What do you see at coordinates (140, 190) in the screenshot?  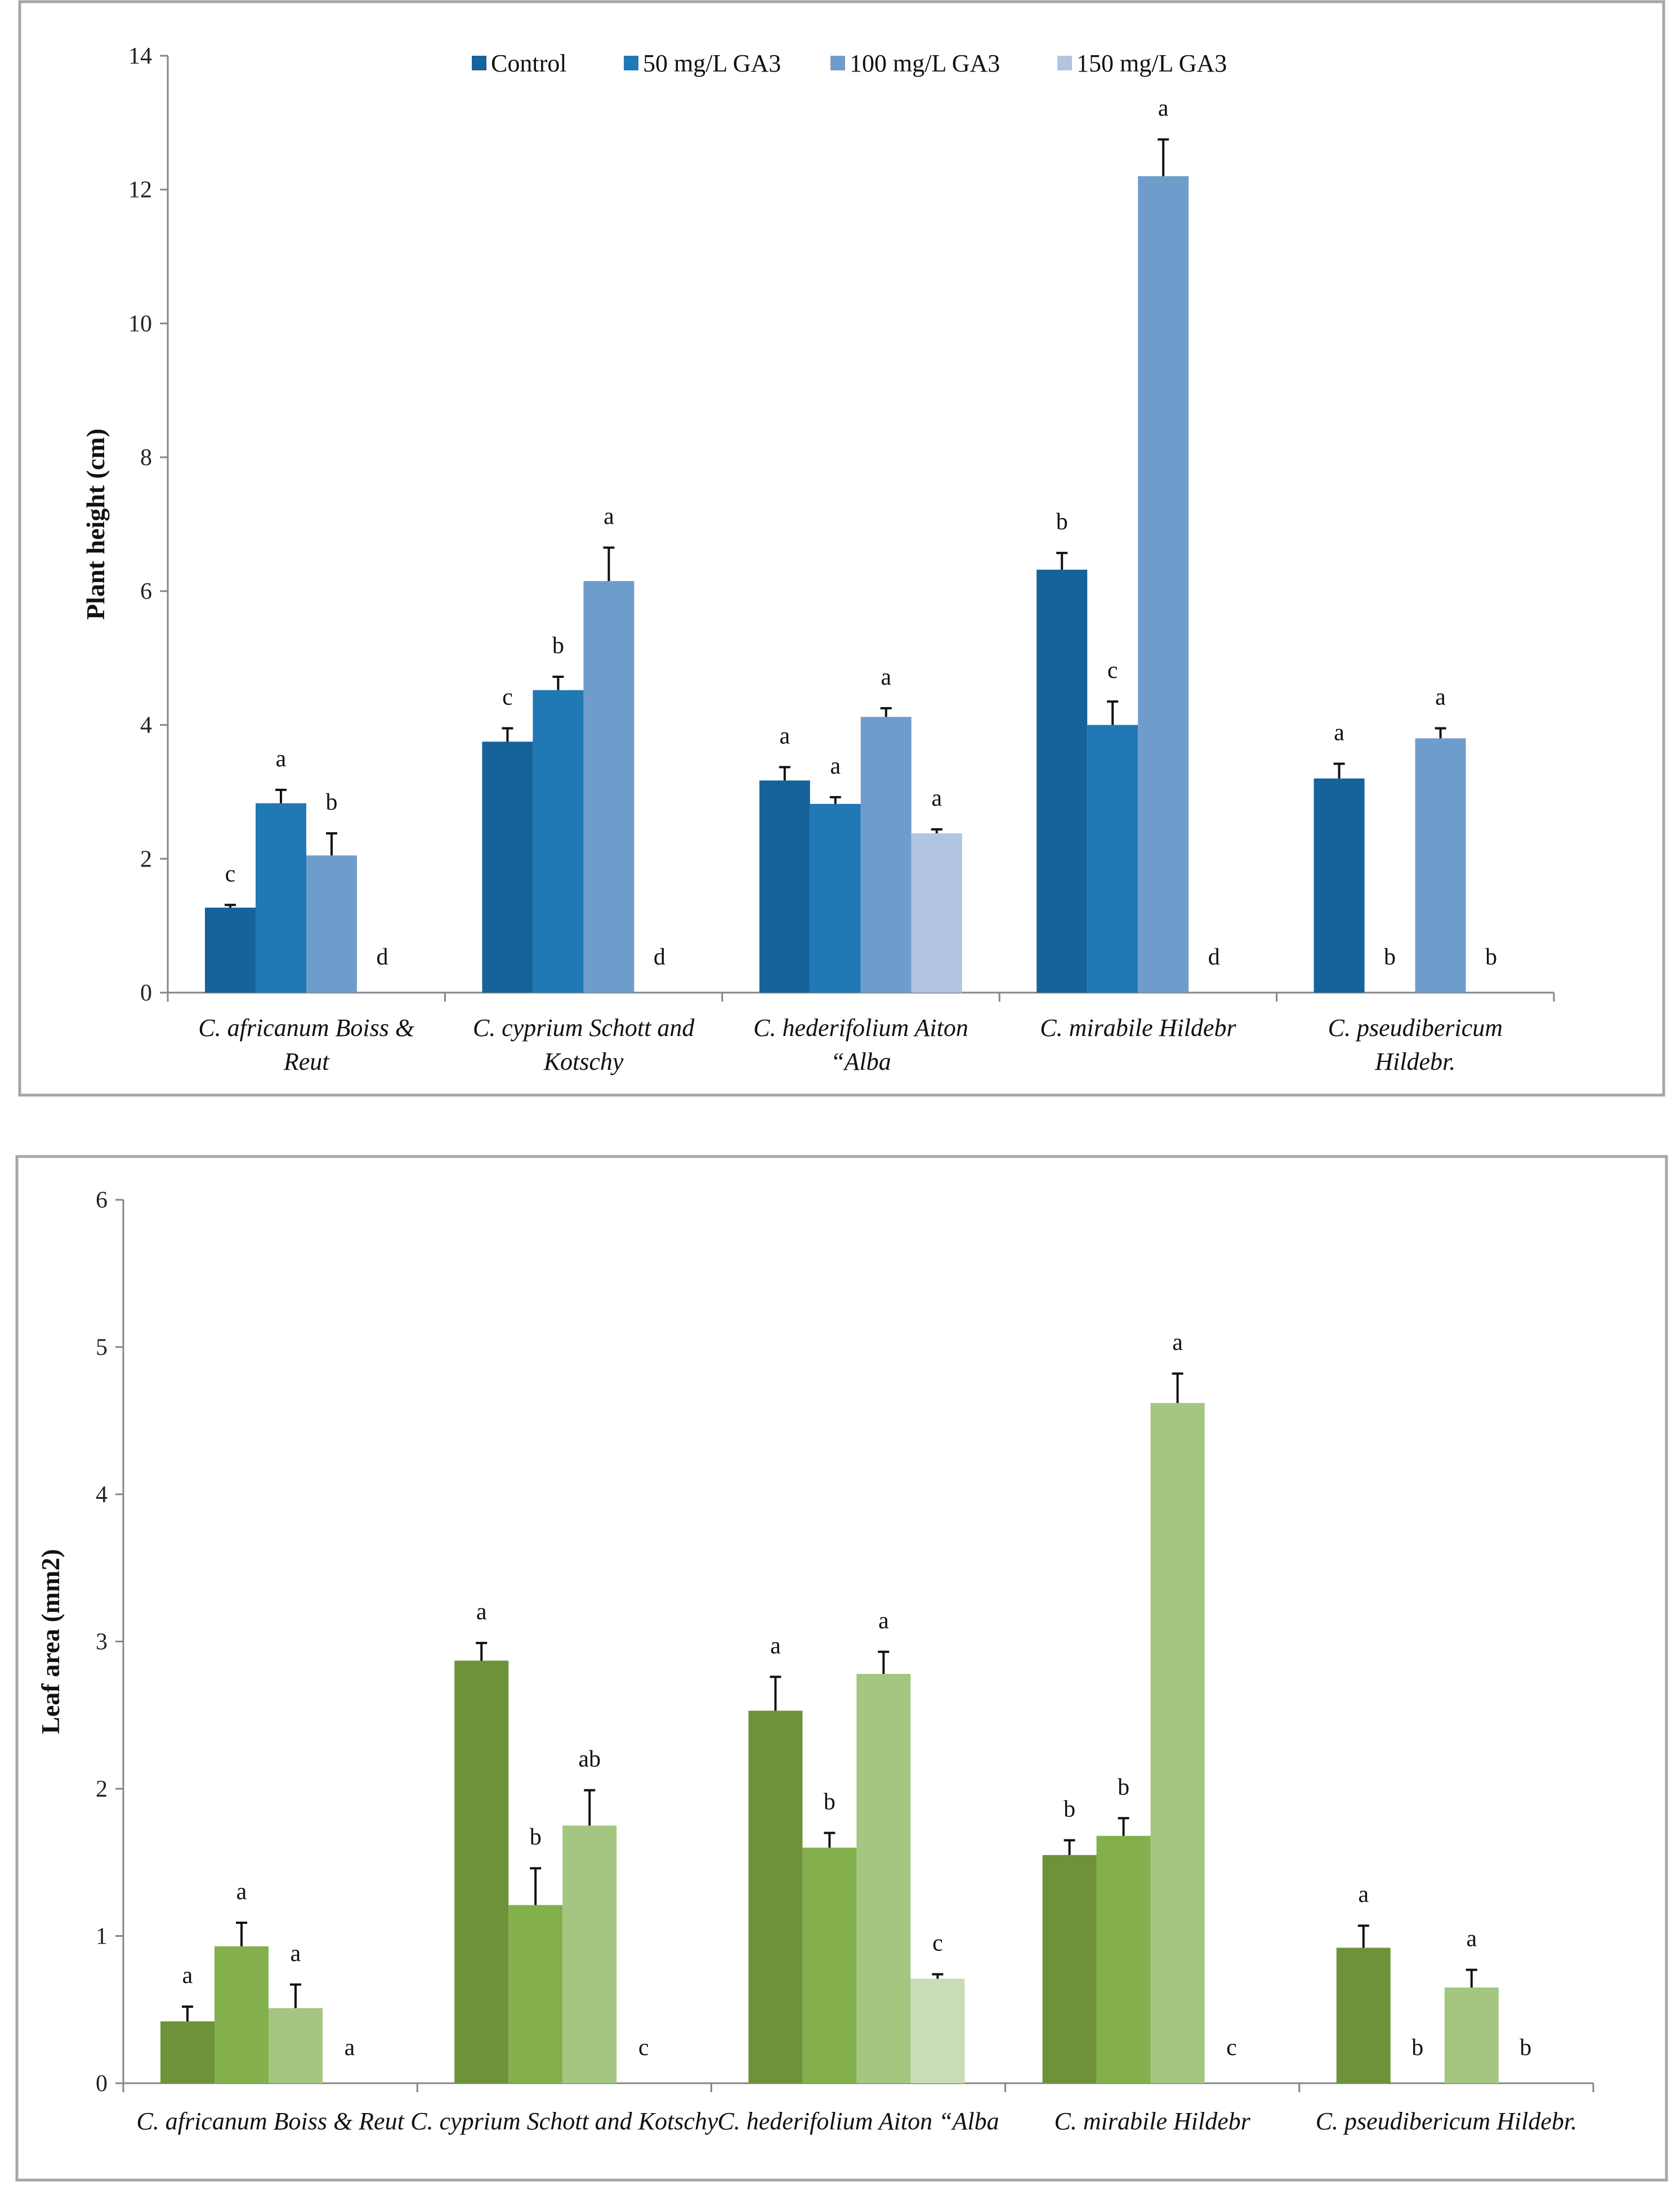 I see `y-tick-label: 12` at bounding box center [140, 190].